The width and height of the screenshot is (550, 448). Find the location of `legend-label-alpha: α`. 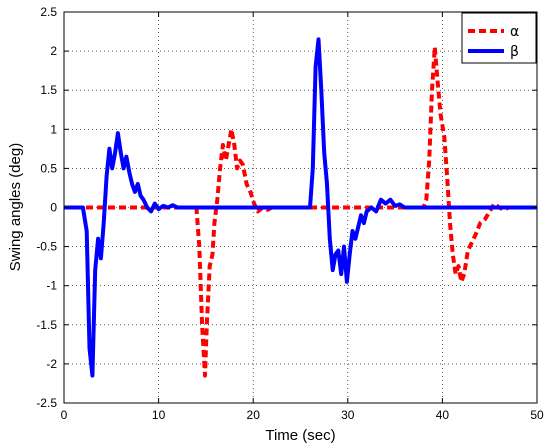

legend-label-alpha: α is located at coordinates (514, 32).